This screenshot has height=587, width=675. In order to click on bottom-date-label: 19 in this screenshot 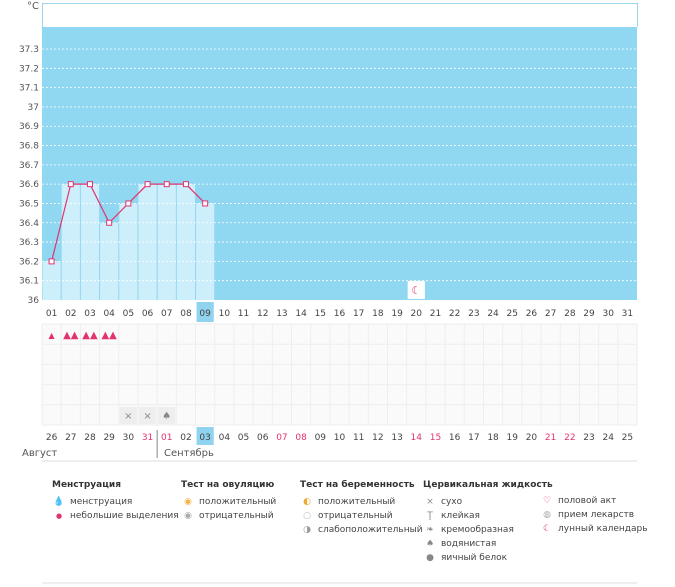, I will do `click(513, 438)`.